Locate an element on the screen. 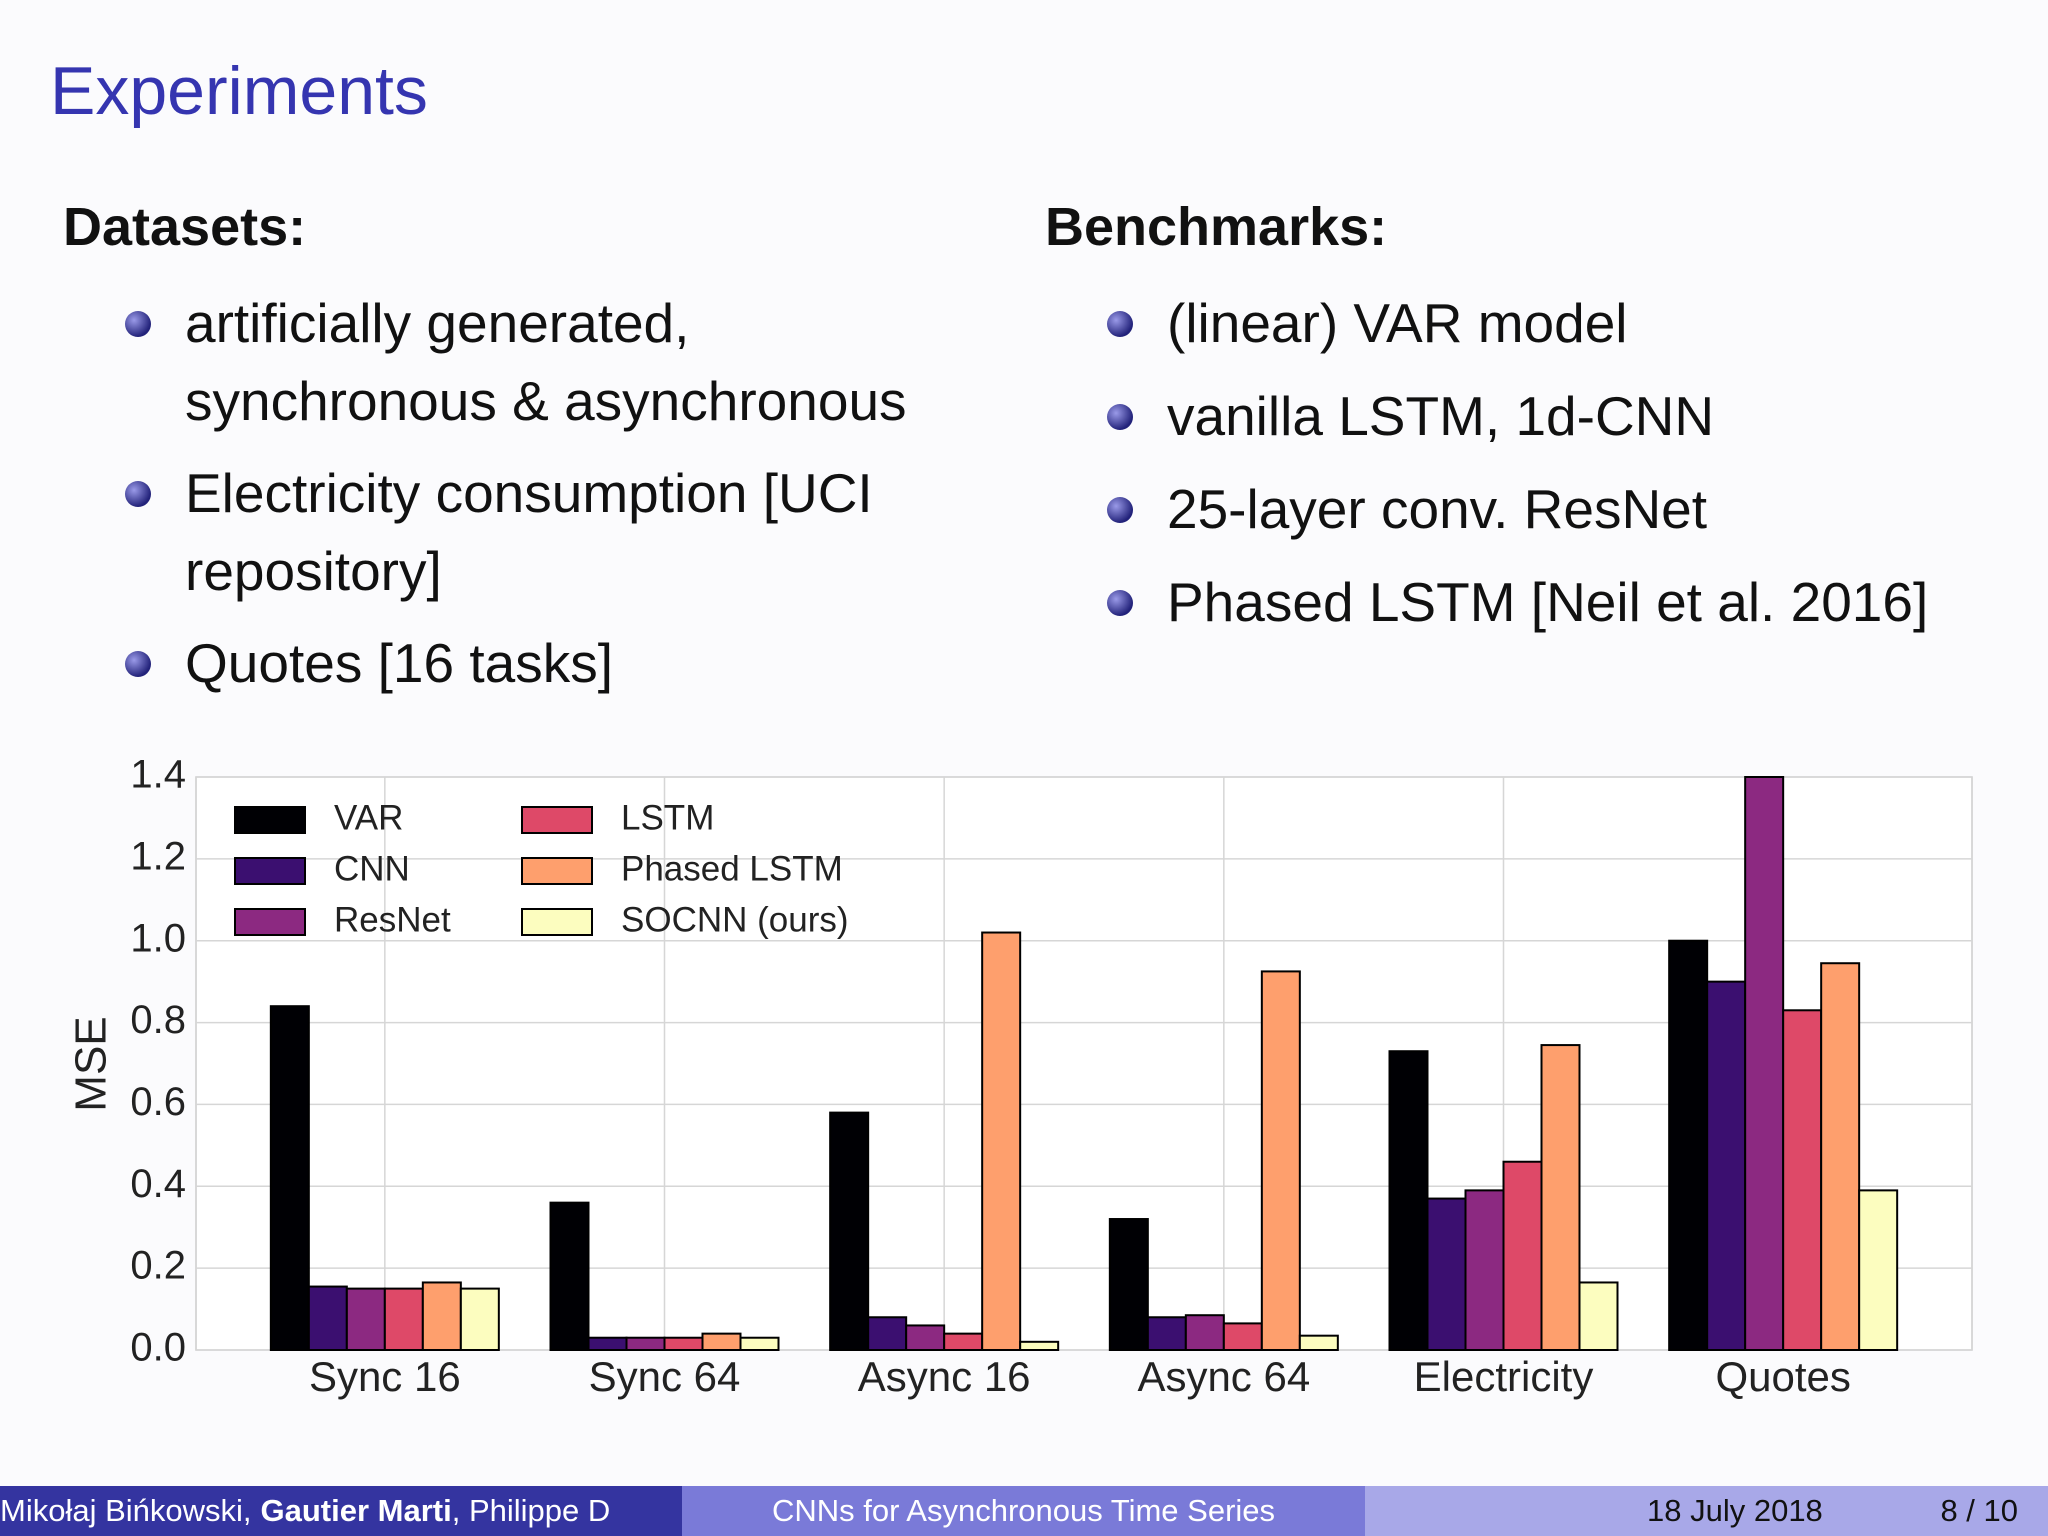  bullet-item: Phased LSTM [Neil et al. 2016] is located at coordinates (1517, 602).